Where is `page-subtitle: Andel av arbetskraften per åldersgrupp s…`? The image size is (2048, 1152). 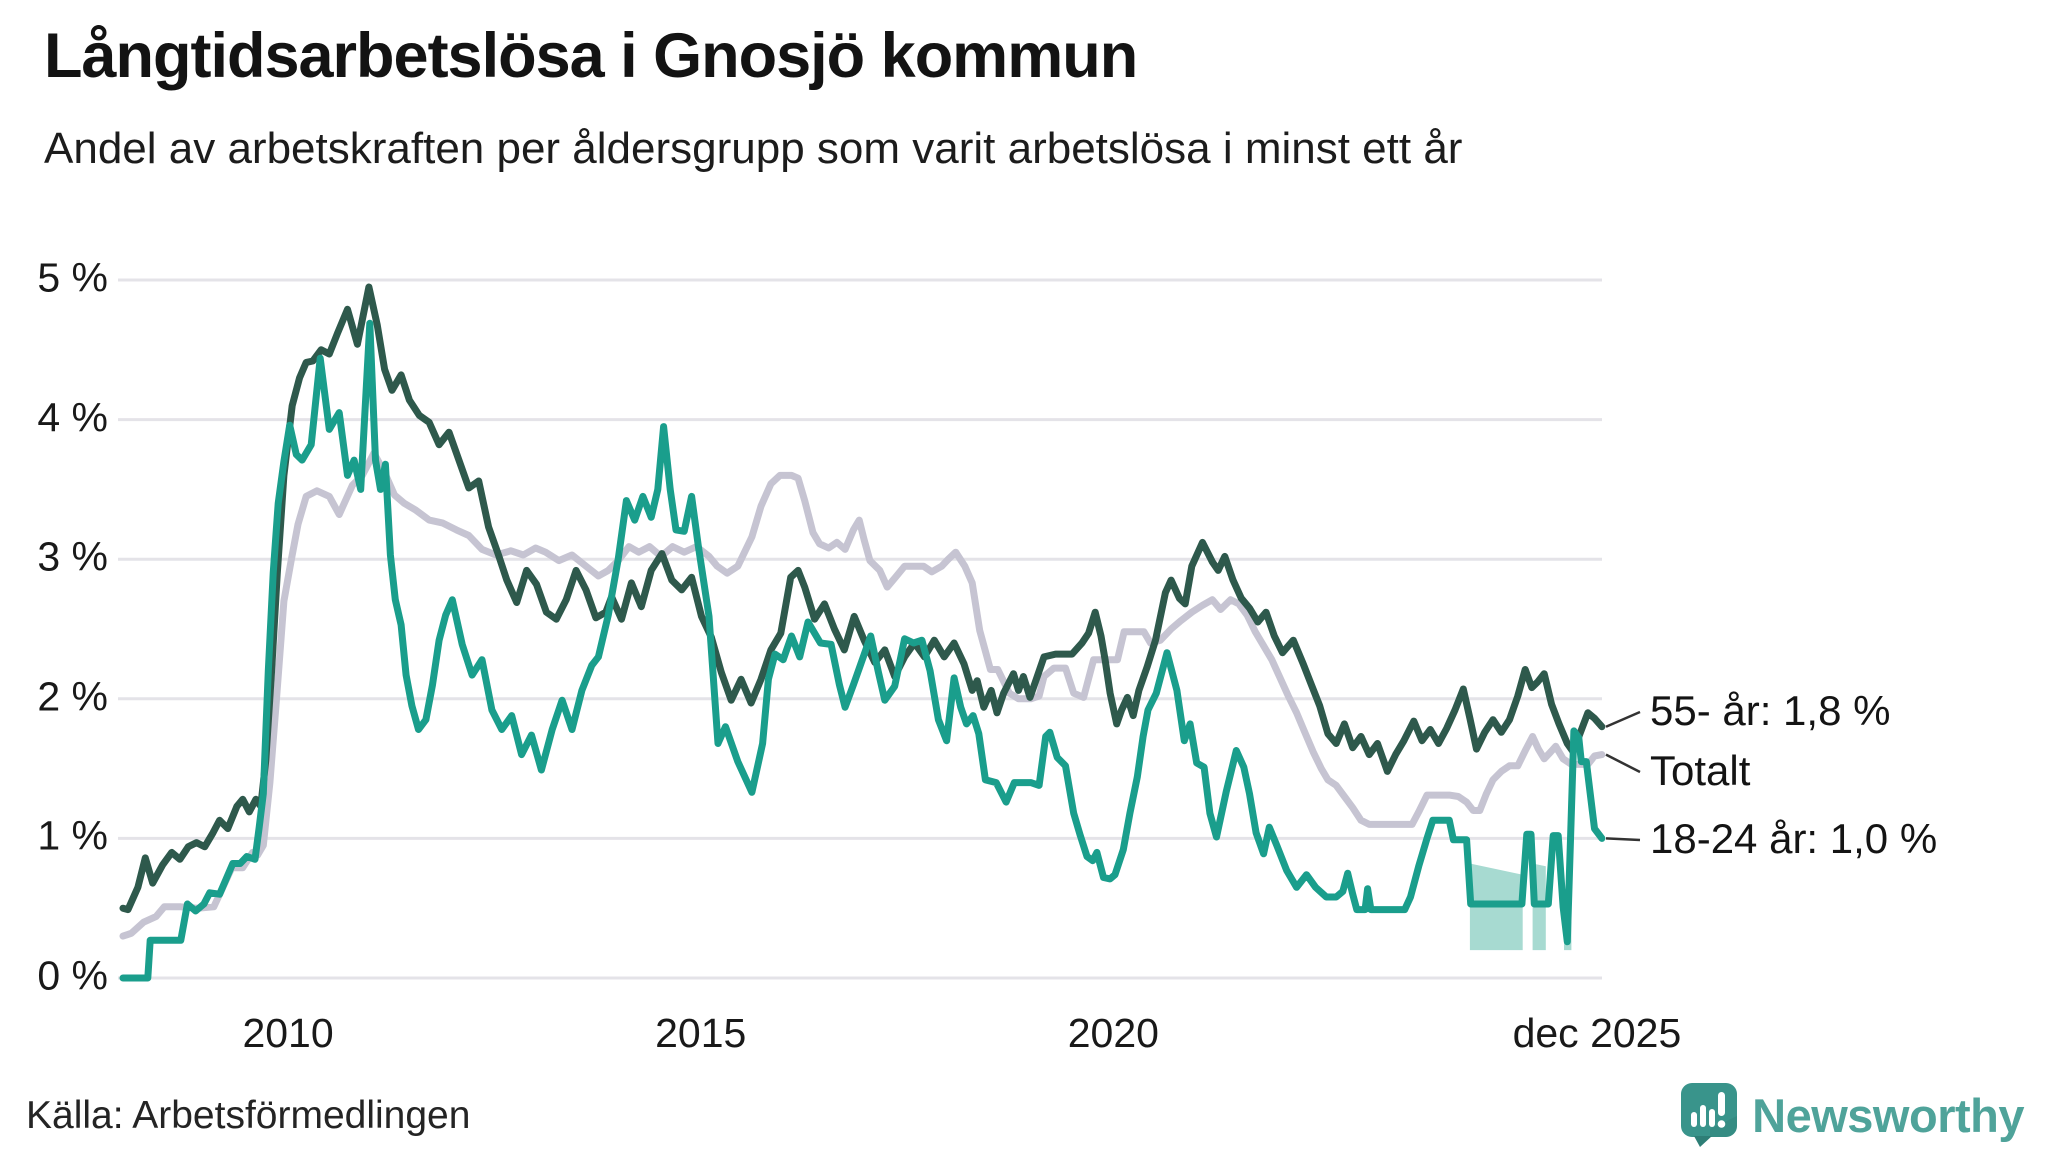
page-subtitle: Andel av arbetskraften per åldersgrupp s… is located at coordinates (753, 148).